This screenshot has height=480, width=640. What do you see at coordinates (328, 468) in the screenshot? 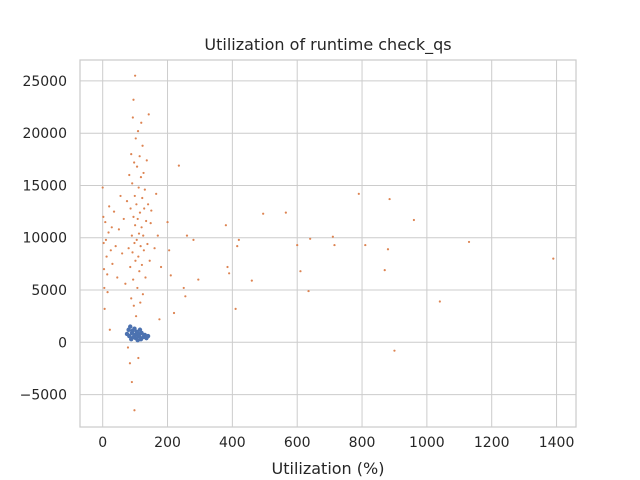
I see `x-axis-label: Utilization (%)` at bounding box center [328, 468].